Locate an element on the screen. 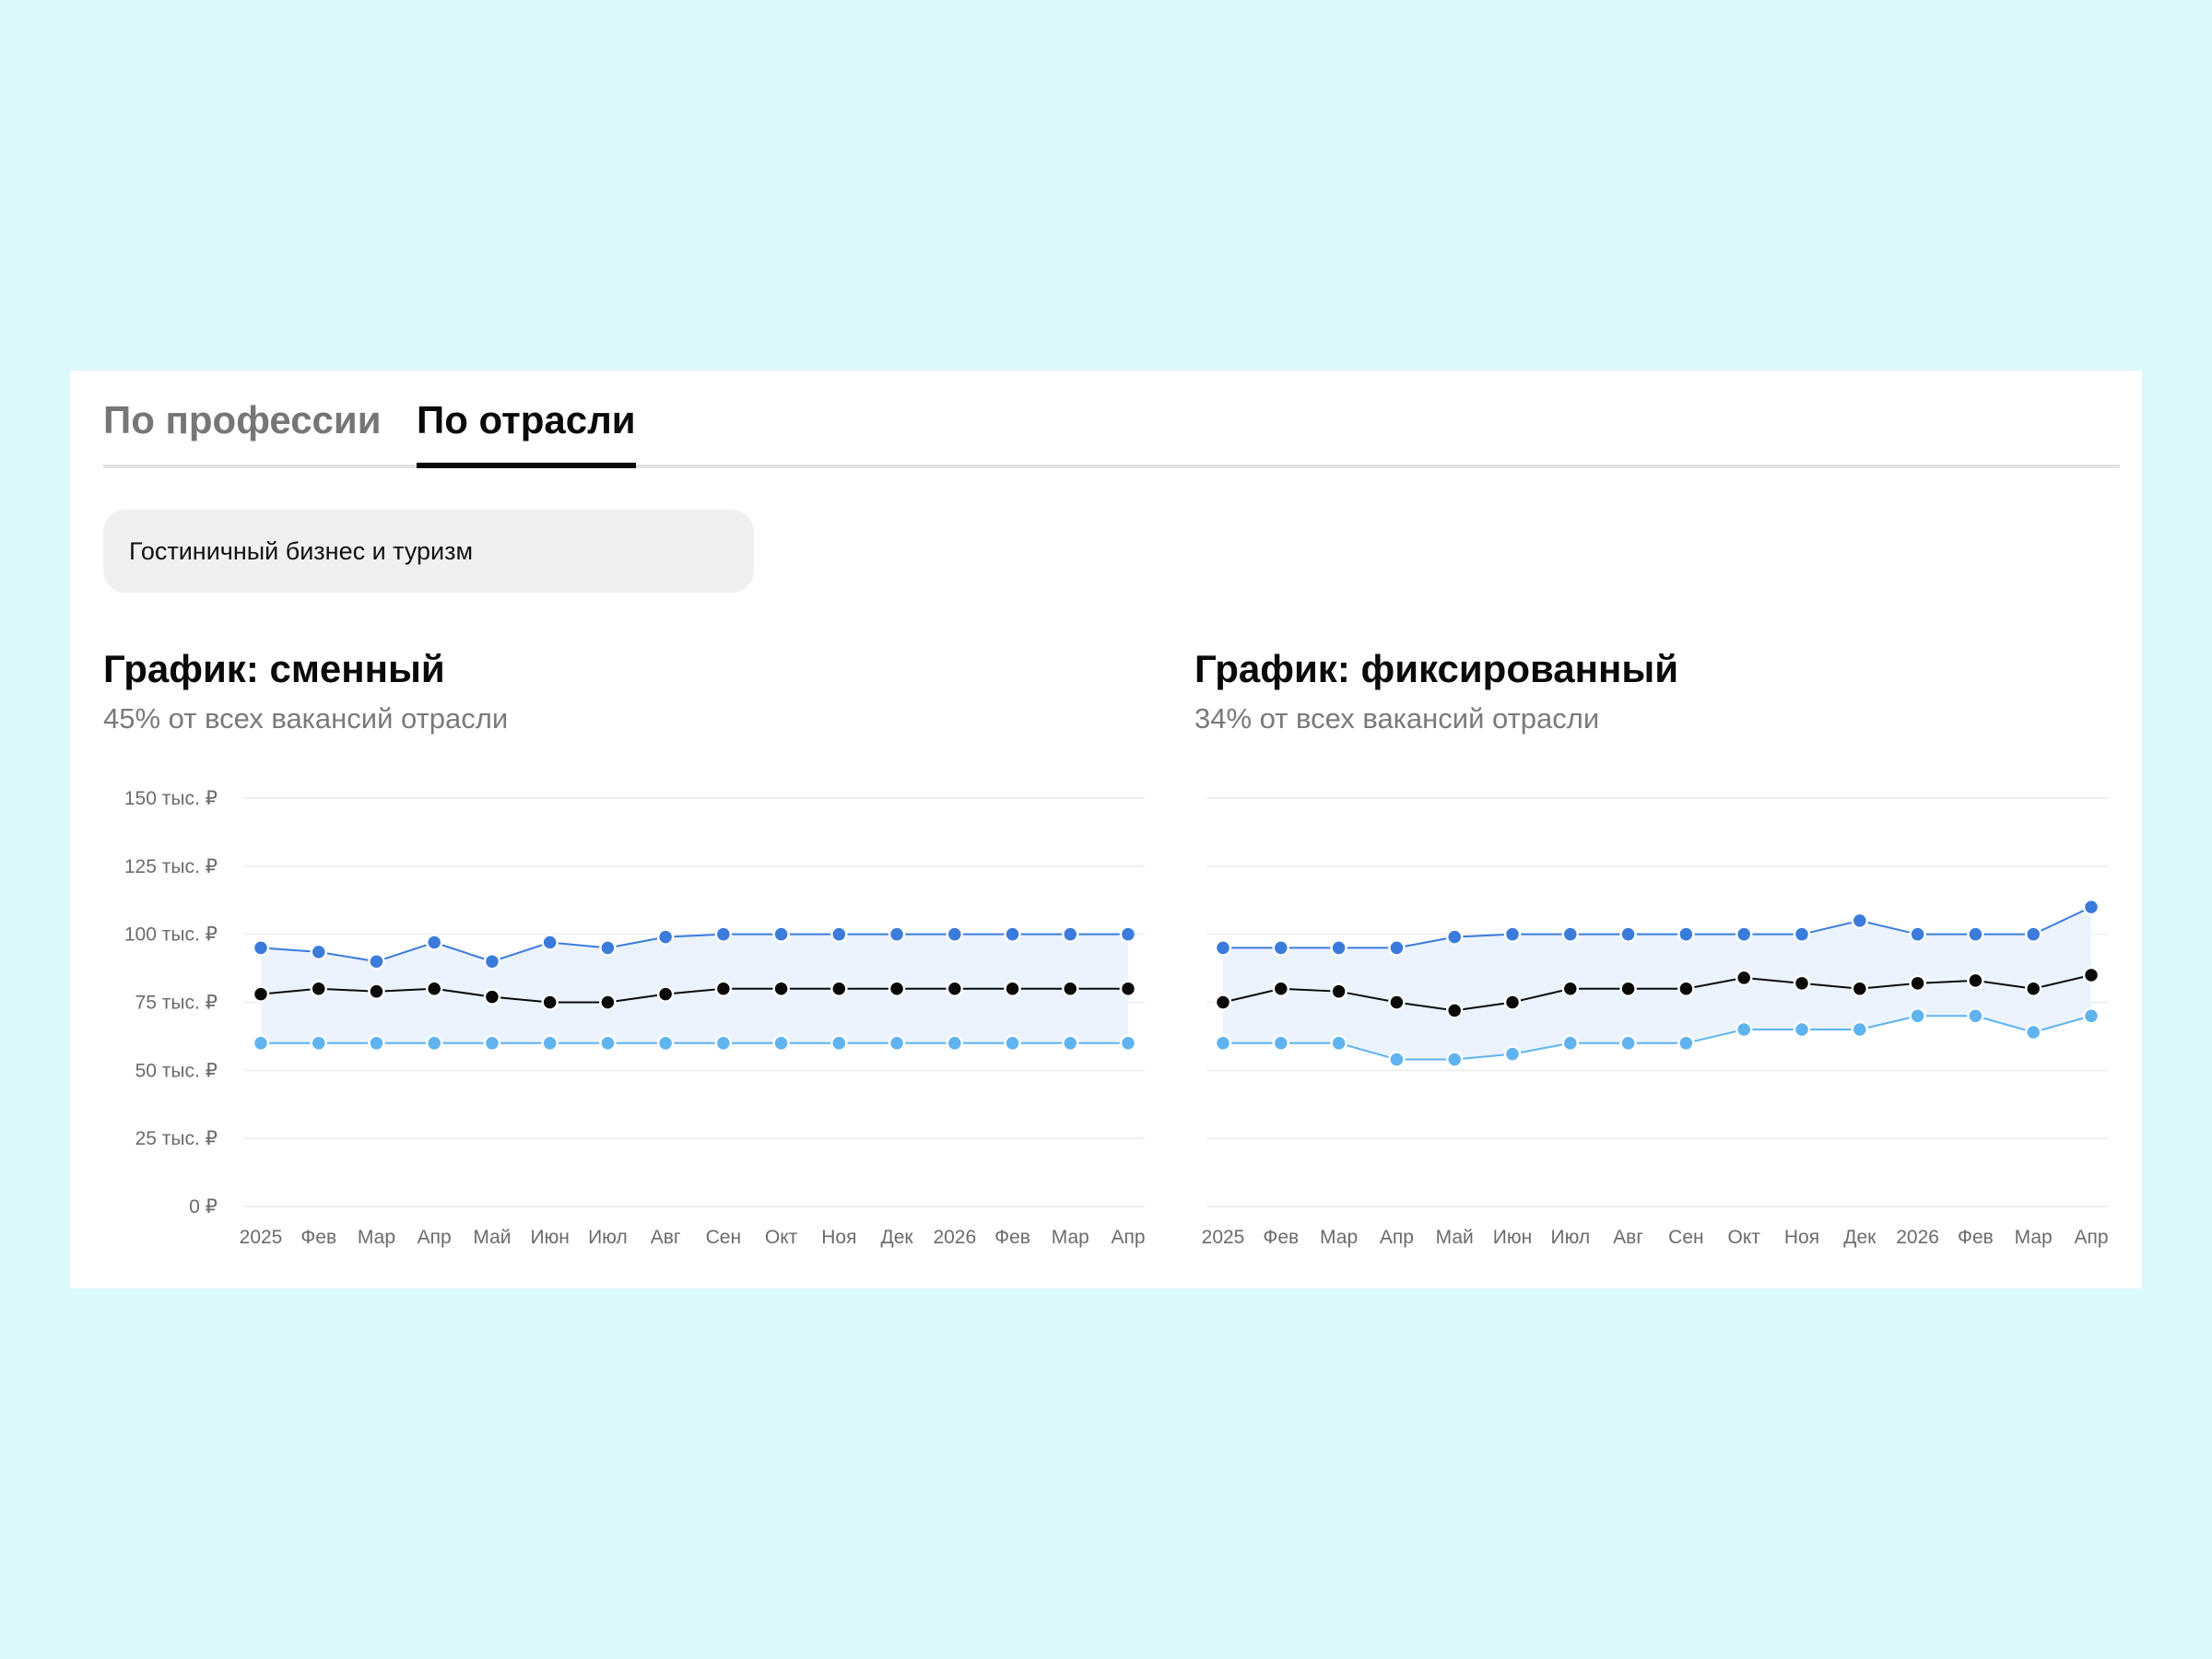  y-tick-label: 50 тыс. ₽ is located at coordinates (176, 1070).